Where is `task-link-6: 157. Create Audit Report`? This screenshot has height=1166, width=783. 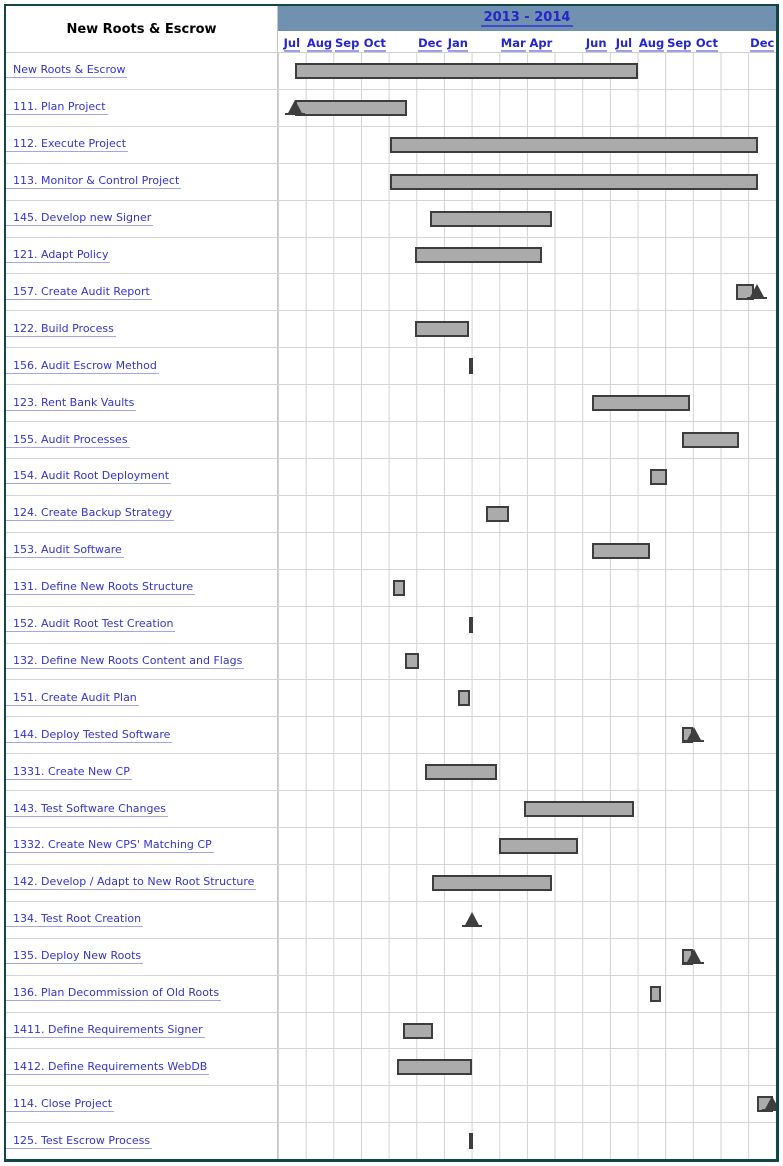
task-link-6: 157. Create Audit Report is located at coordinates (79, 292).